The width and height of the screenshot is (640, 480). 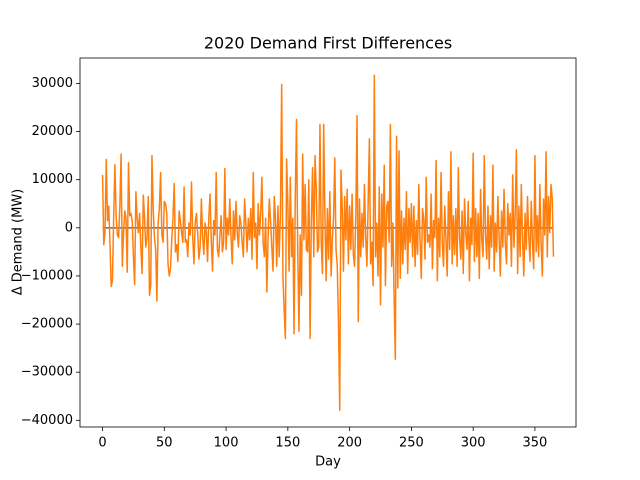 I want to click on y-tick-label: 30000, so click(x=52, y=83).